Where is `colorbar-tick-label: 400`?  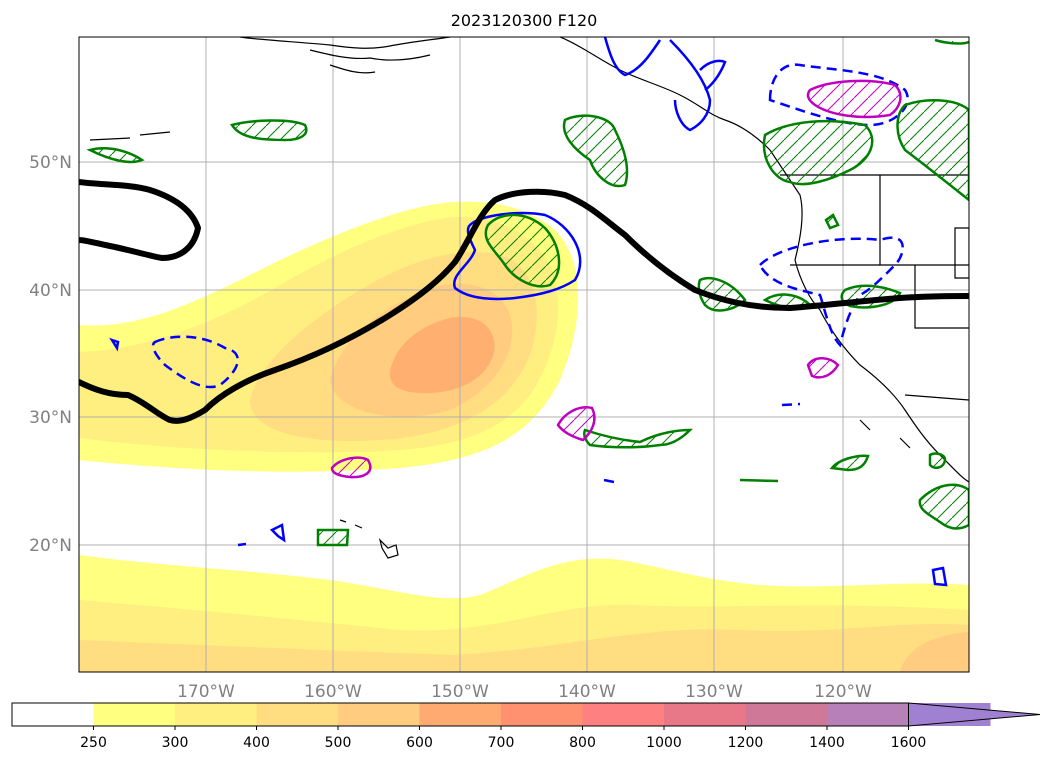
colorbar-tick-label: 400 is located at coordinates (256, 743).